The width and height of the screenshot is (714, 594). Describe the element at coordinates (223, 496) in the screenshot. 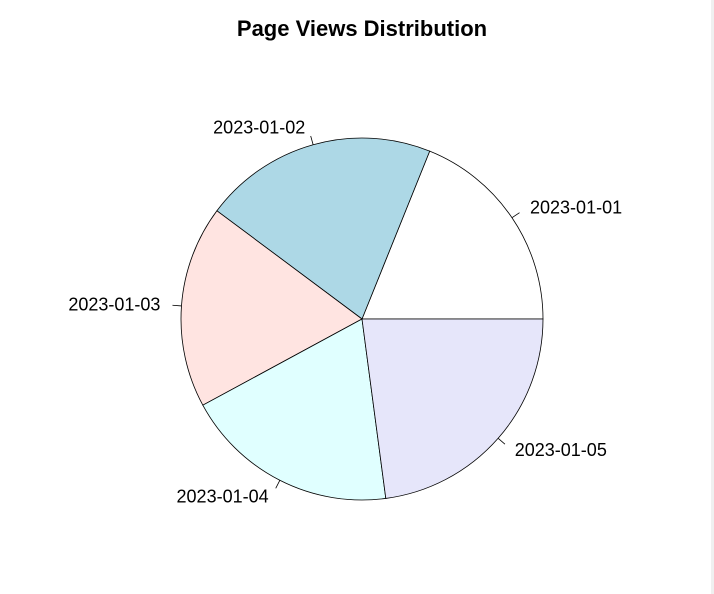

I see `slice-label-2023-01-04: 2023-01-04` at that location.